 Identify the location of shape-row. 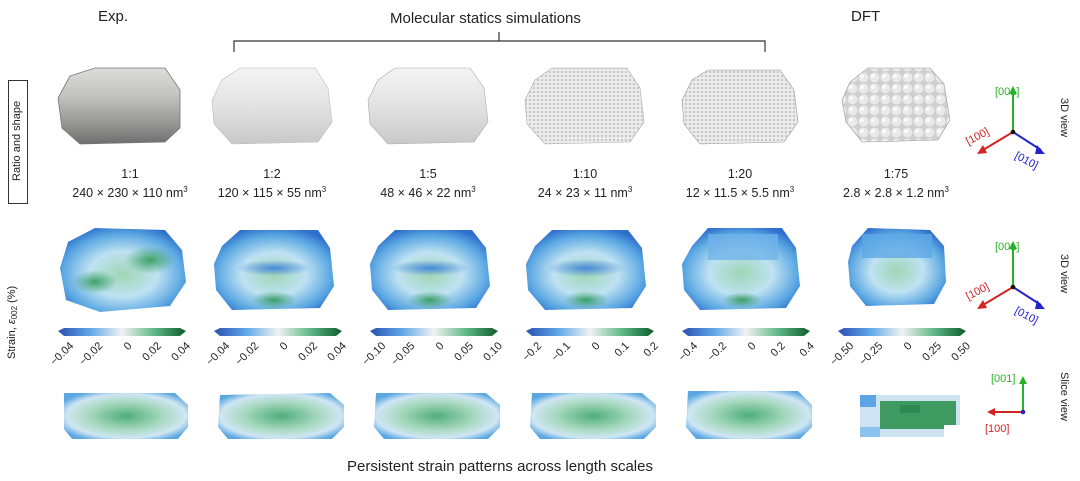
(504, 106).